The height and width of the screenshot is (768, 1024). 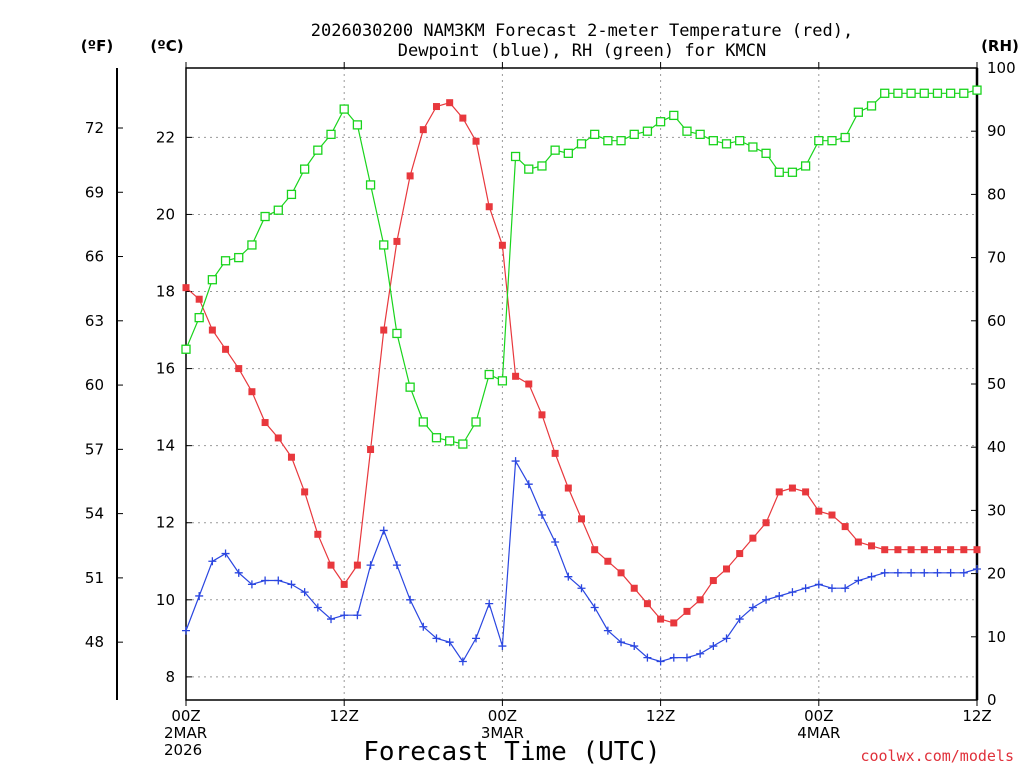 I want to click on celsius-tick-label: 8, so click(x=170, y=677).